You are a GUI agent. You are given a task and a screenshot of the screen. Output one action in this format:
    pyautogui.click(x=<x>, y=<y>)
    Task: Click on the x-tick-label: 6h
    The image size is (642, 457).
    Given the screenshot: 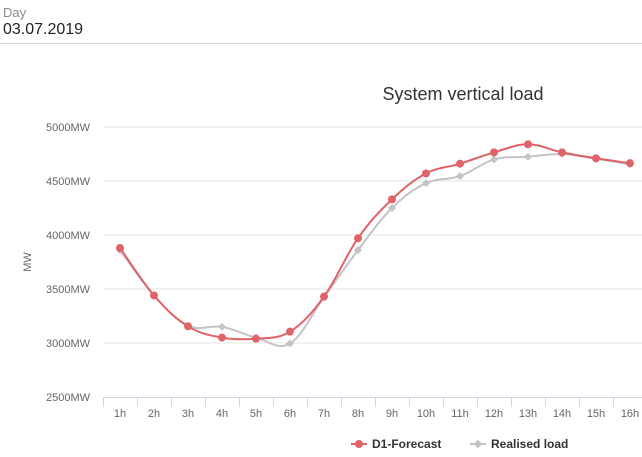 What is the action you would take?
    pyautogui.click(x=290, y=414)
    